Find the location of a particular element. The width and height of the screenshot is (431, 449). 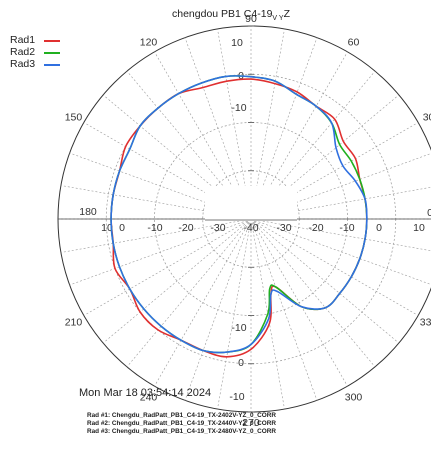

angle-label: 120 is located at coordinates (149, 42).